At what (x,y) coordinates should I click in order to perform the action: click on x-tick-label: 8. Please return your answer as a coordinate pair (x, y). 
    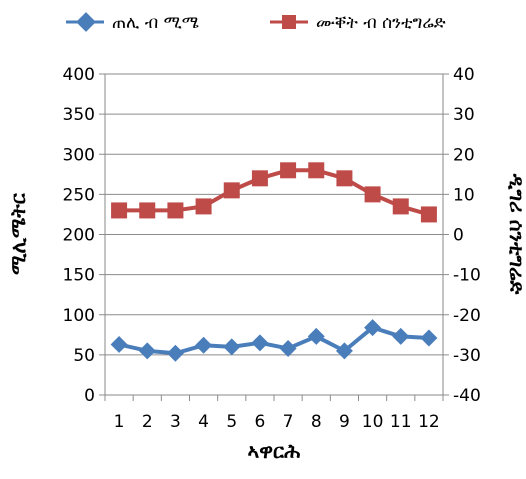
    Looking at the image, I should click on (316, 422).